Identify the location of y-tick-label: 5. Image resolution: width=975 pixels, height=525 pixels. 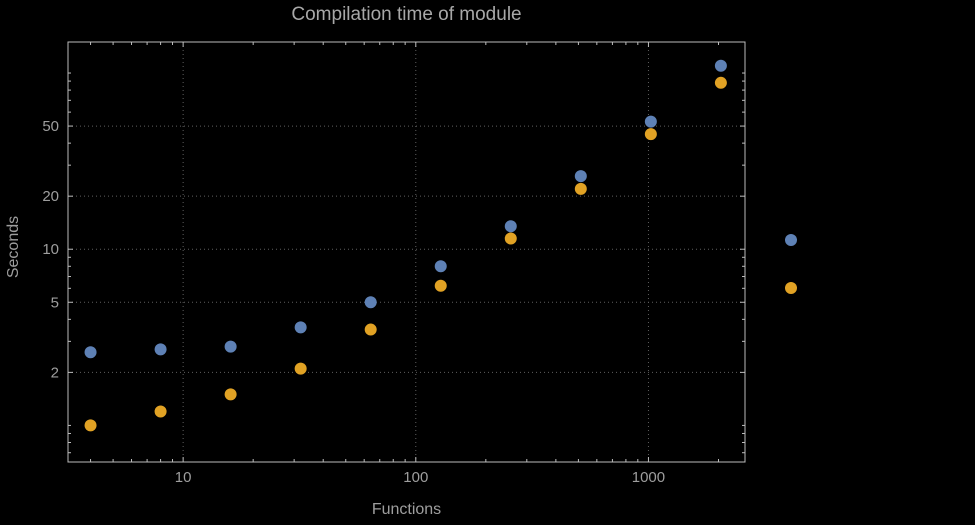
(55, 302).